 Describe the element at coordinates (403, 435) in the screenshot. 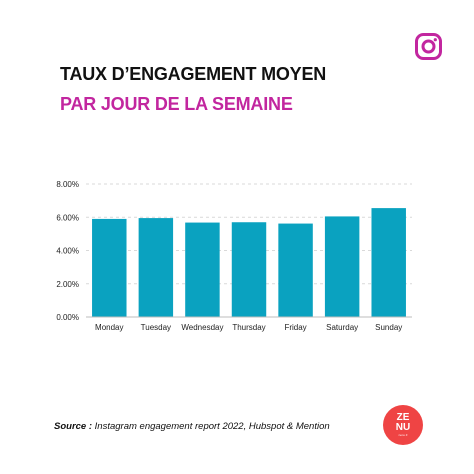

I see `logo-small-text: zenu.fr` at that location.